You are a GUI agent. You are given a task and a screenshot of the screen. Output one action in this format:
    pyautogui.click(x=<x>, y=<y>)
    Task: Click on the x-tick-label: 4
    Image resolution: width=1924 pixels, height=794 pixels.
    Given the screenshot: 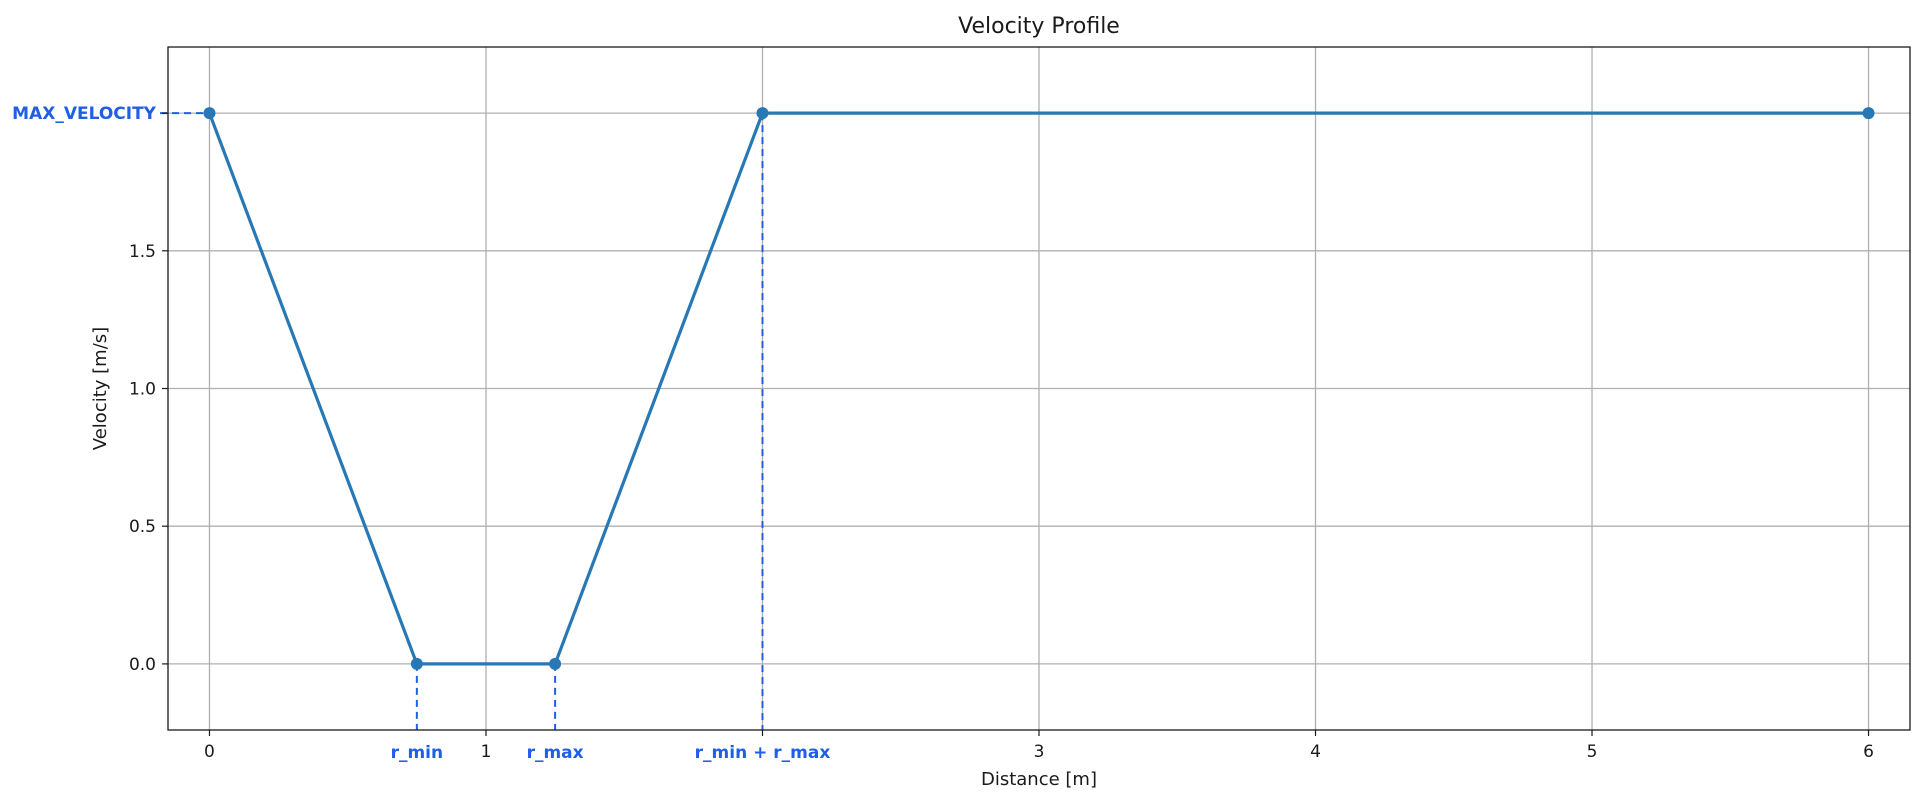 What is the action you would take?
    pyautogui.click(x=1315, y=752)
    